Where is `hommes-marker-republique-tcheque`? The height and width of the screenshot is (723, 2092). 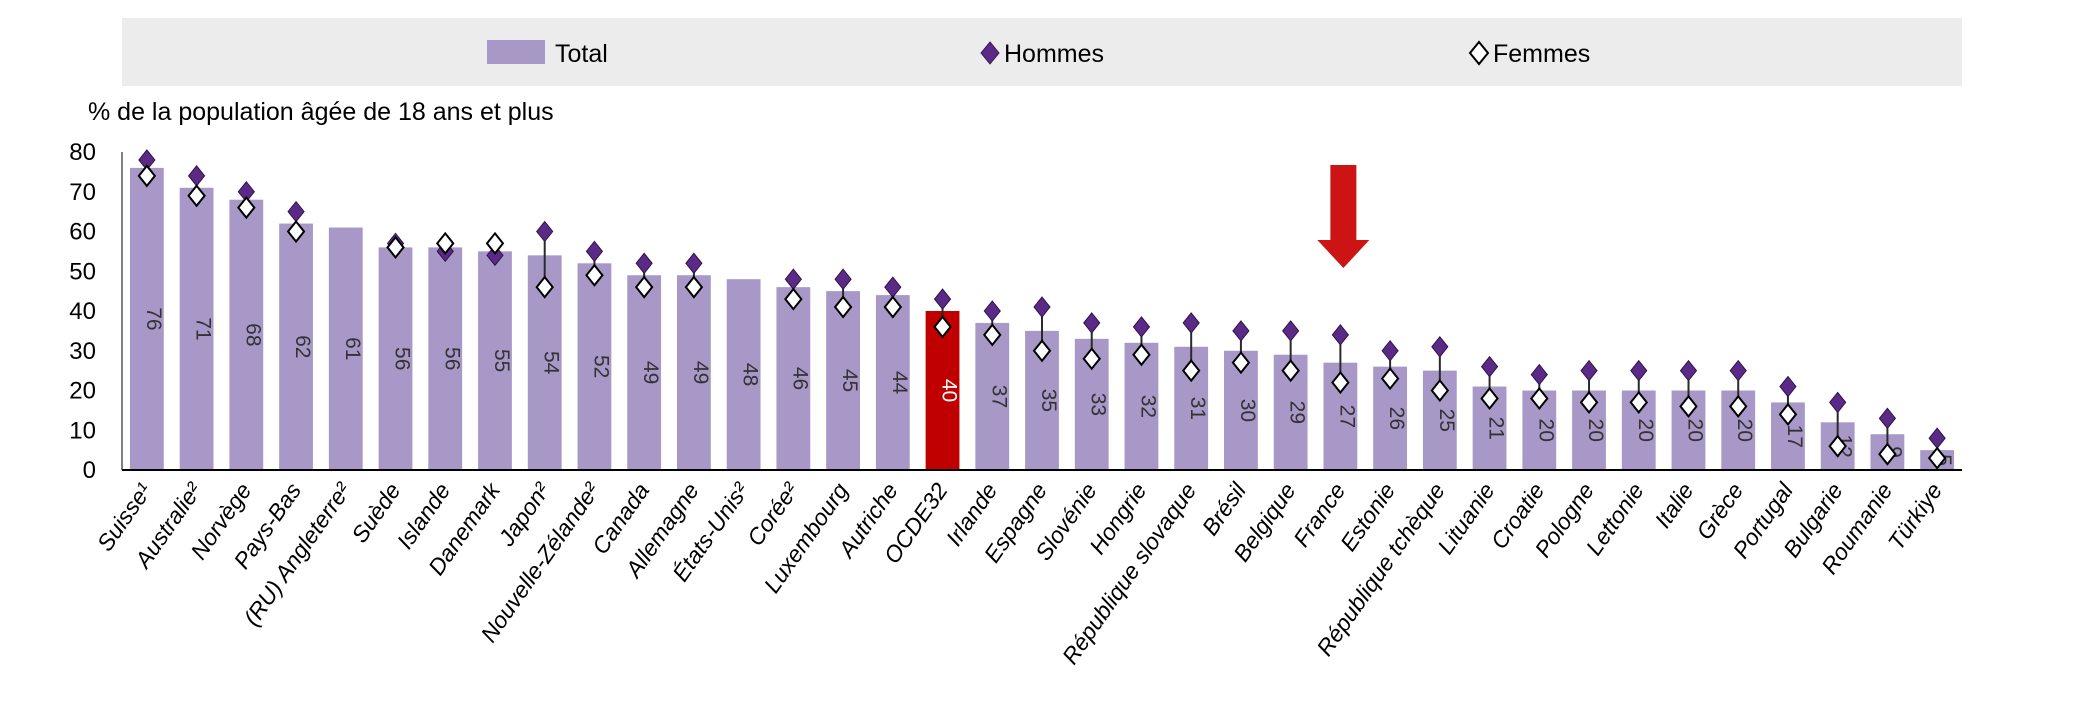
hommes-marker-republique-tcheque is located at coordinates (1440, 346).